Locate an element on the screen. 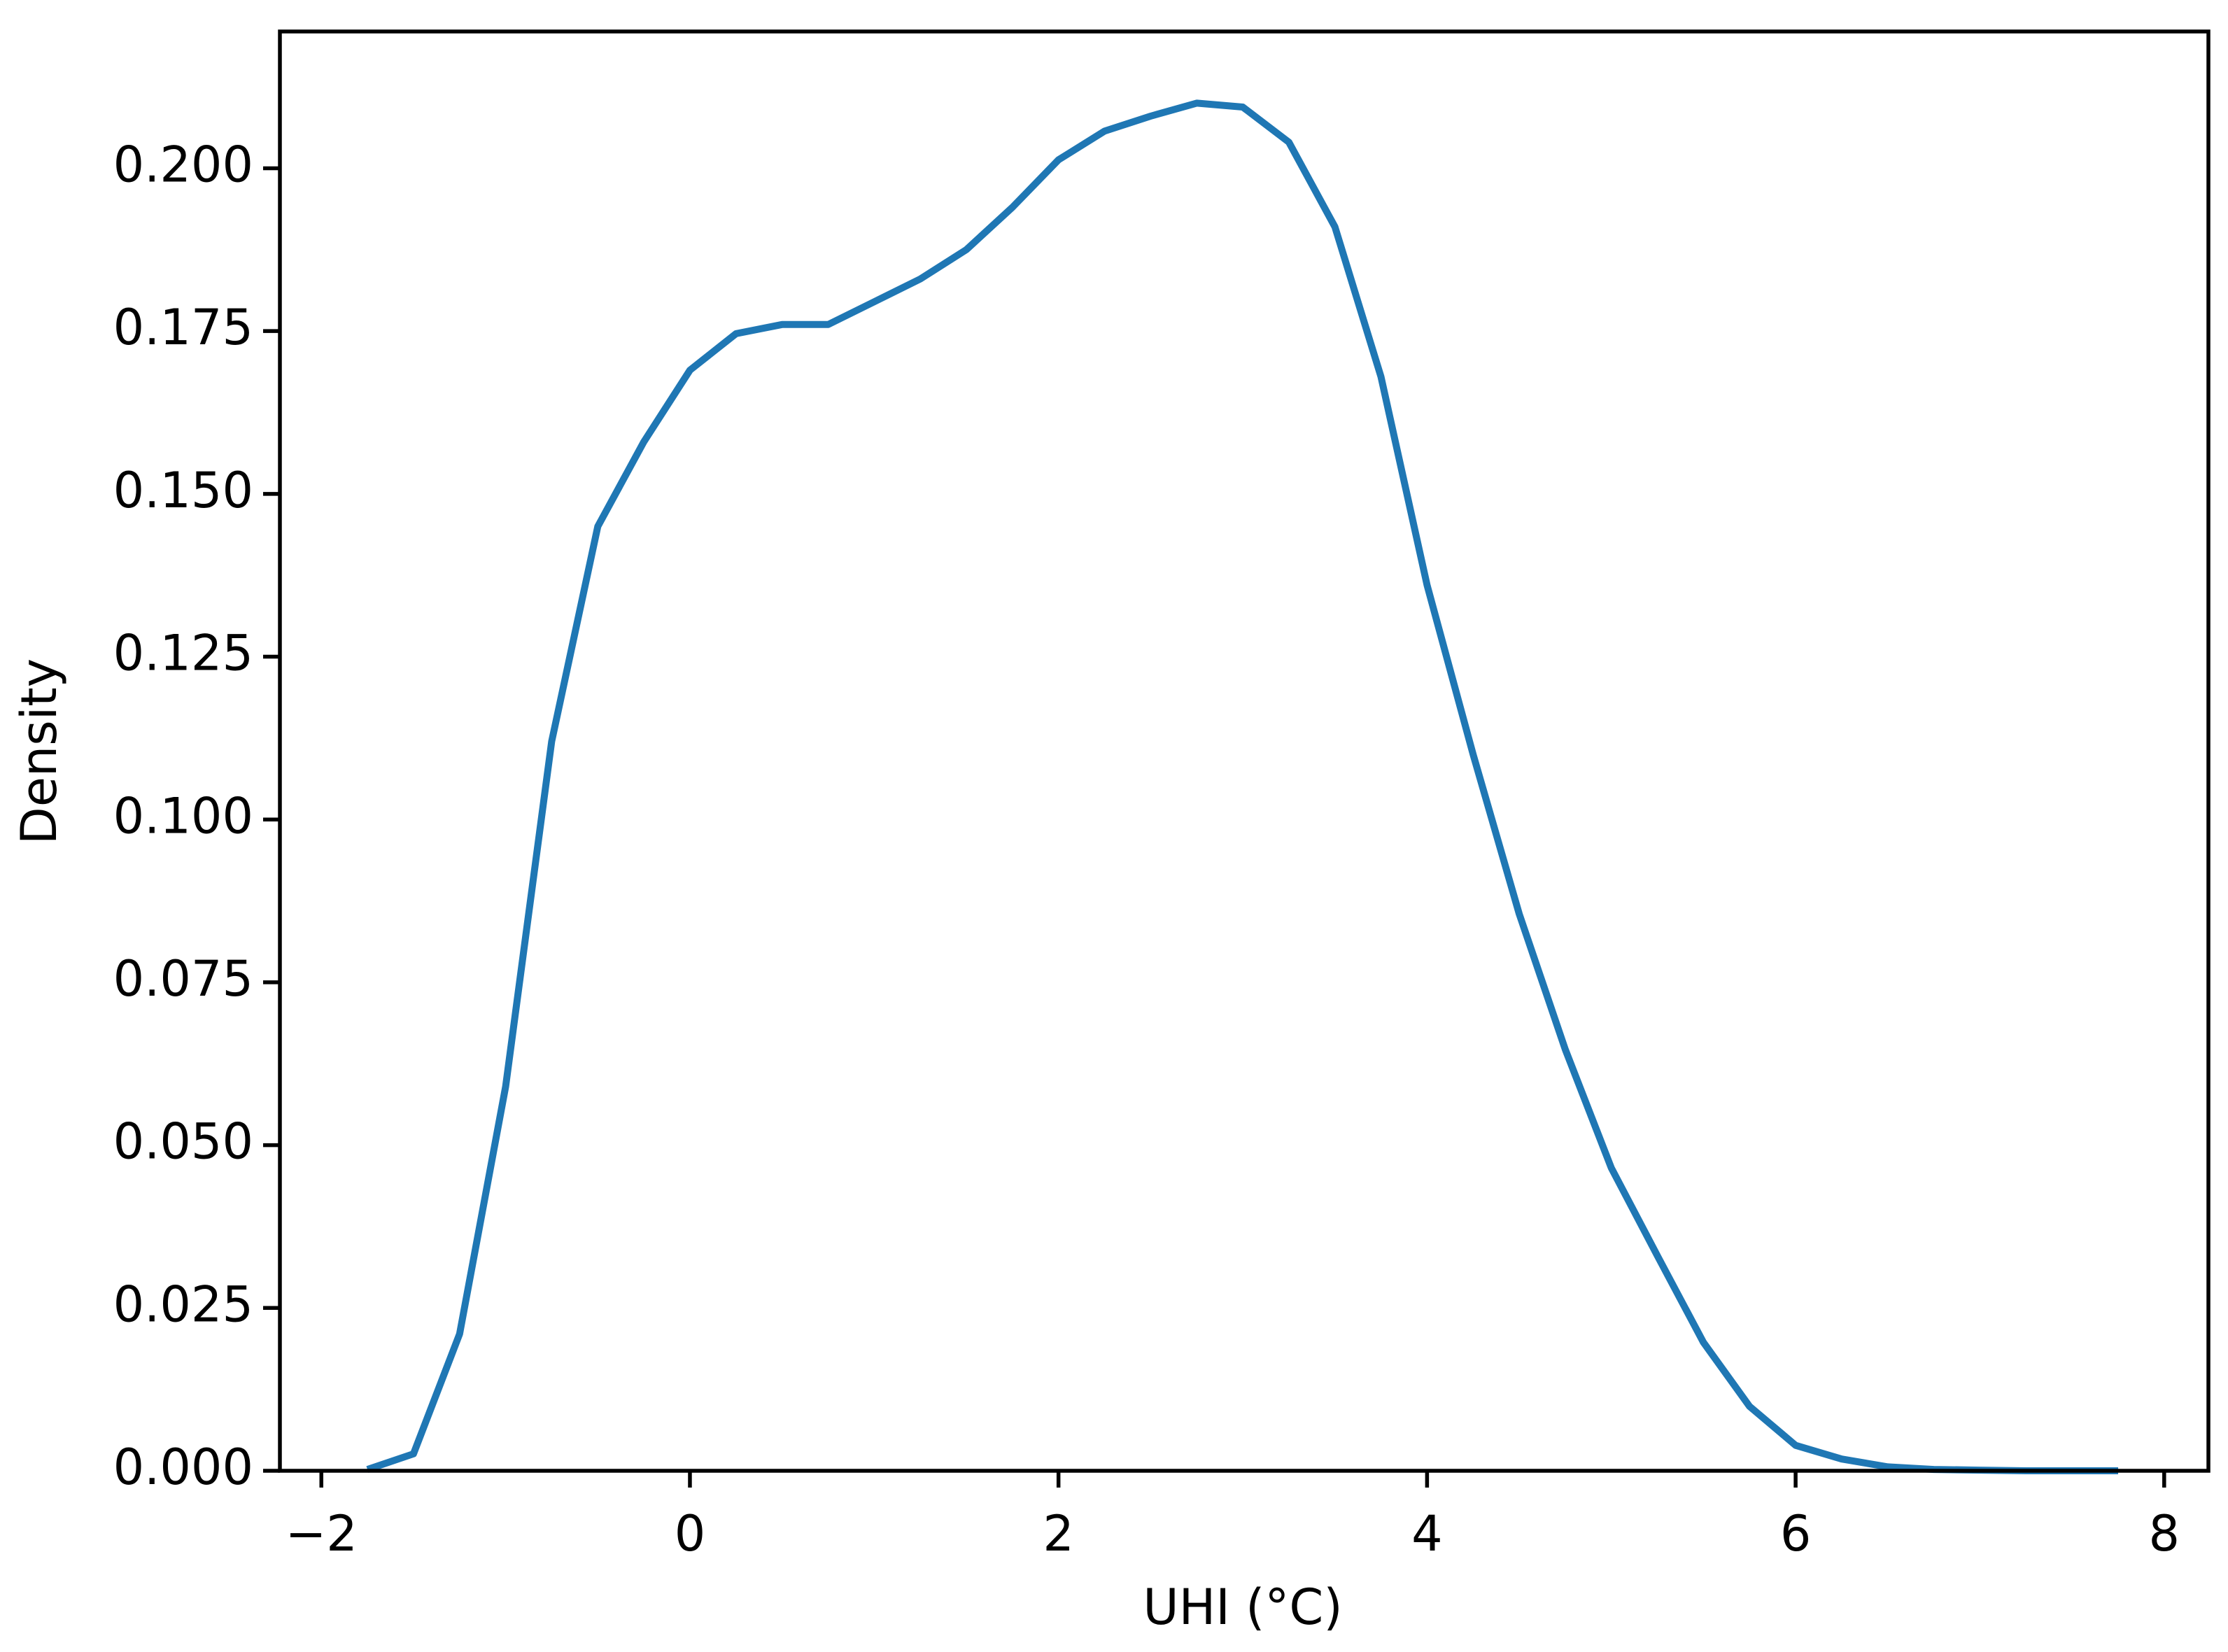 This screenshot has height=1652, width=2228. x-axis-label: UHI (°C) is located at coordinates (1242, 1608).